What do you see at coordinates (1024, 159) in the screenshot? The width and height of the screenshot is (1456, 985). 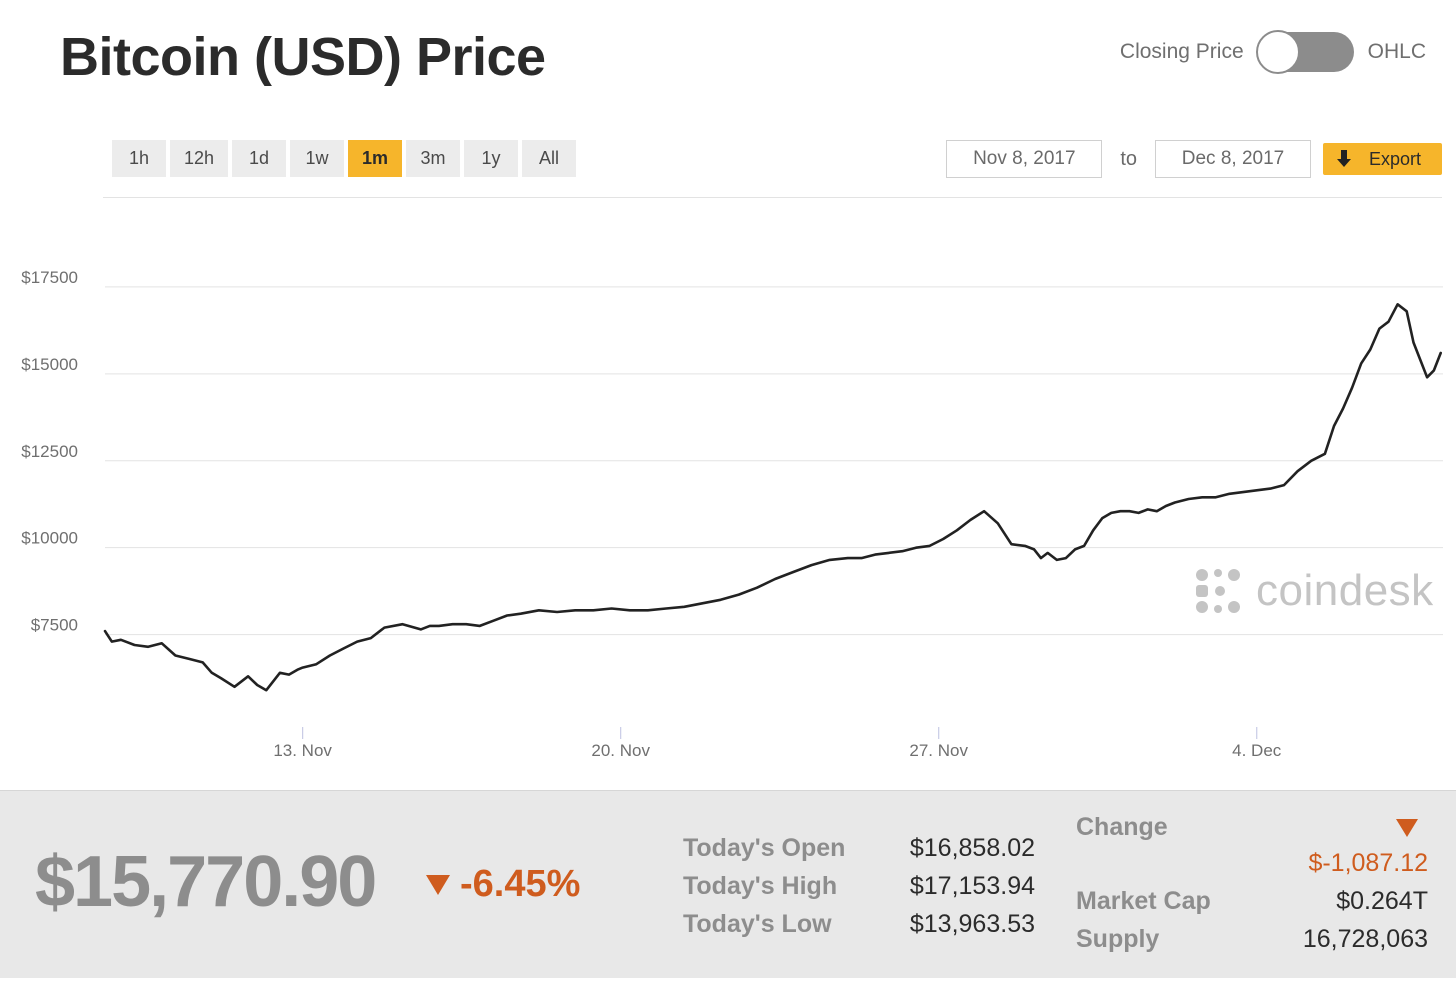 I see `date-from-input: Nov 8, 2017` at bounding box center [1024, 159].